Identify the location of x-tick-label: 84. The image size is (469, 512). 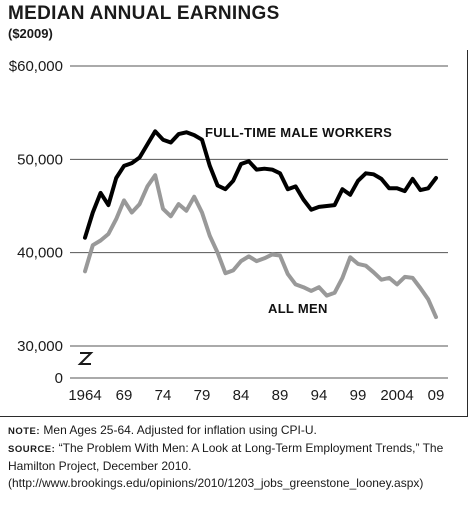
(241, 395).